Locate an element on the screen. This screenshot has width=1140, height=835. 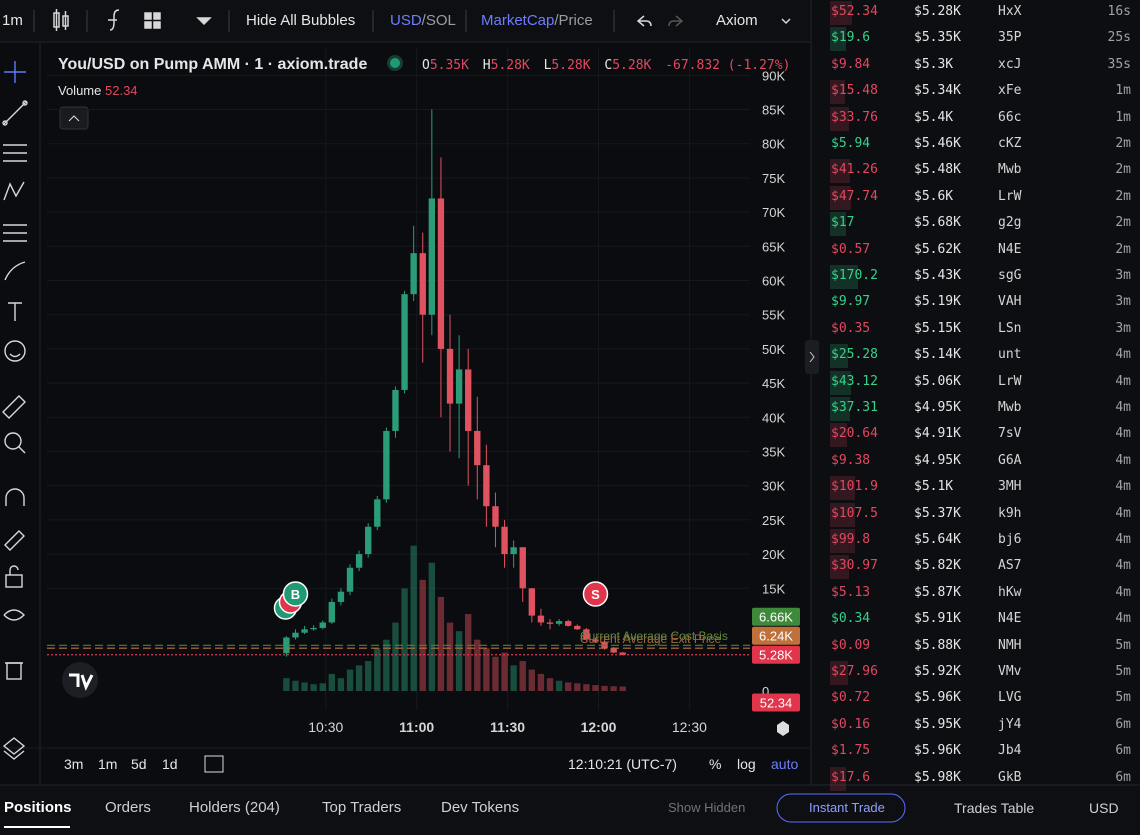
trade-market-cap: $5.37K is located at coordinates (937, 513).